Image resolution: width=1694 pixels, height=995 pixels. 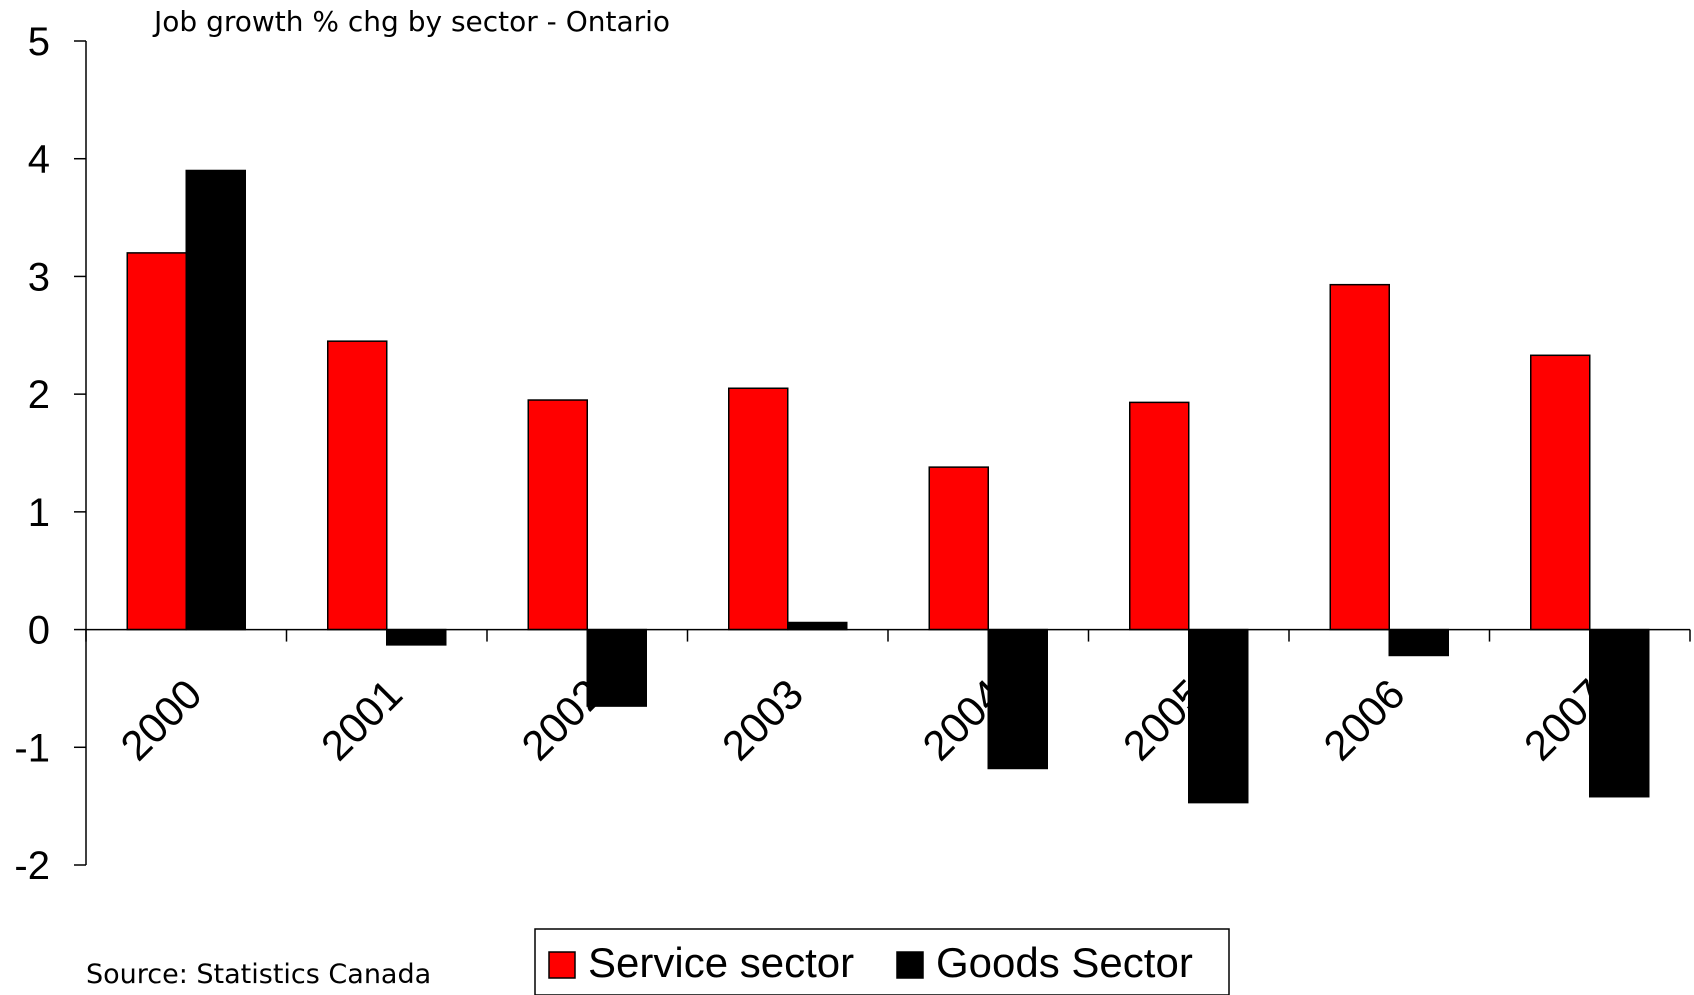 I want to click on goods-sector-bar-2003, so click(x=817, y=626).